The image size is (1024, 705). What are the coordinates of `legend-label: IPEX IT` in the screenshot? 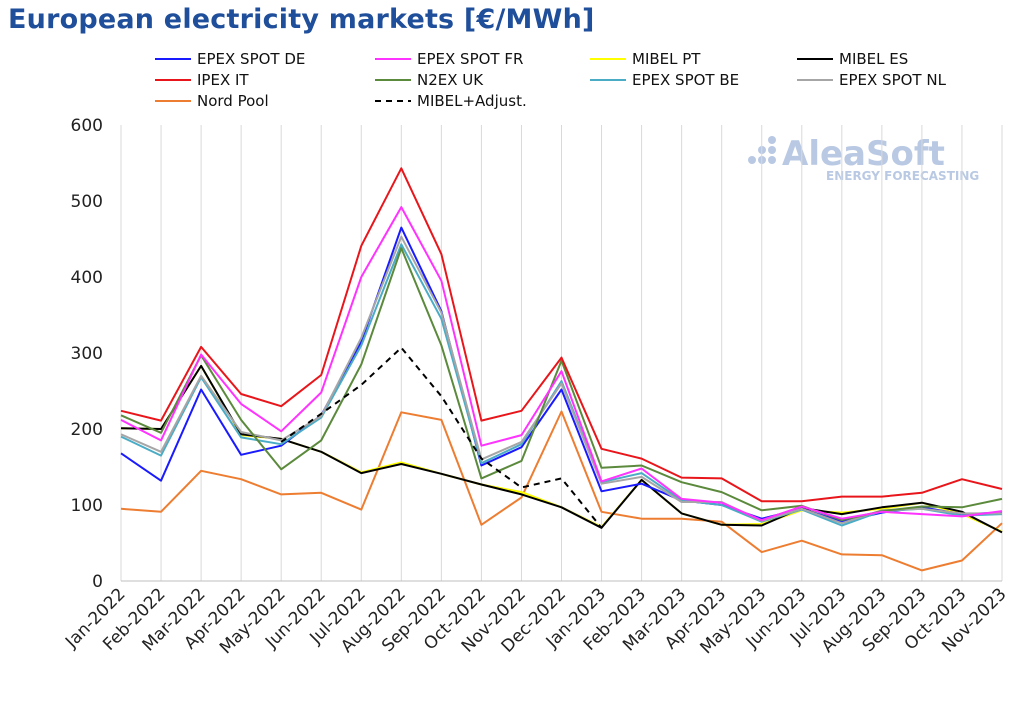 It's located at (223, 80).